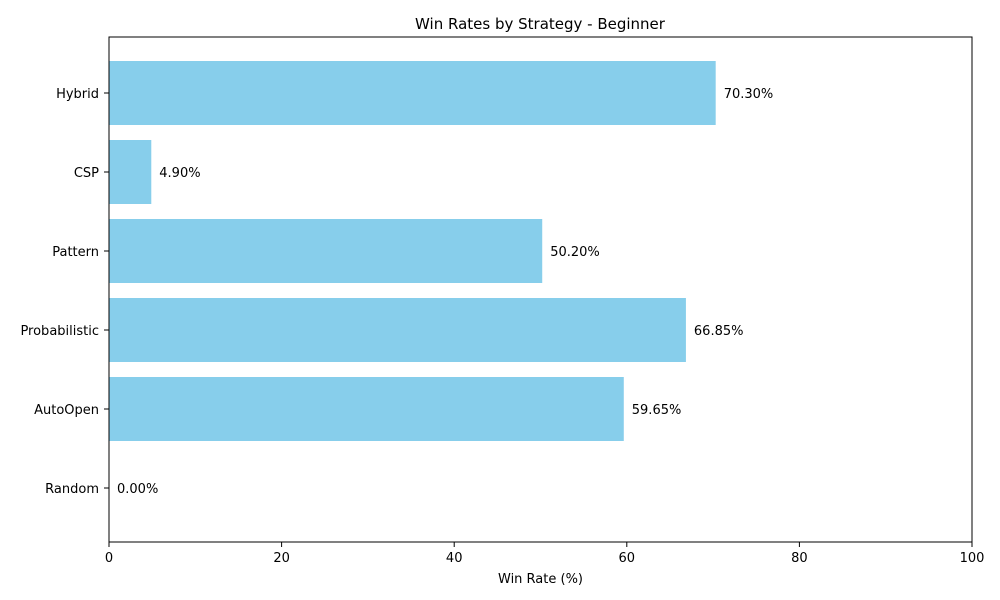 This screenshot has width=1000, height=600. I want to click on x-axis-label: Win Rate (%), so click(540, 579).